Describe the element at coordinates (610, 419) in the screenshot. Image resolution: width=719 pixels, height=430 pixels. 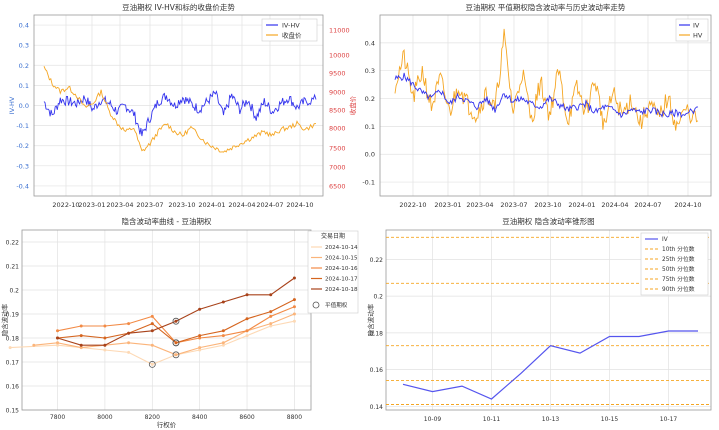
I see `x-tick-label: 10-15` at that location.